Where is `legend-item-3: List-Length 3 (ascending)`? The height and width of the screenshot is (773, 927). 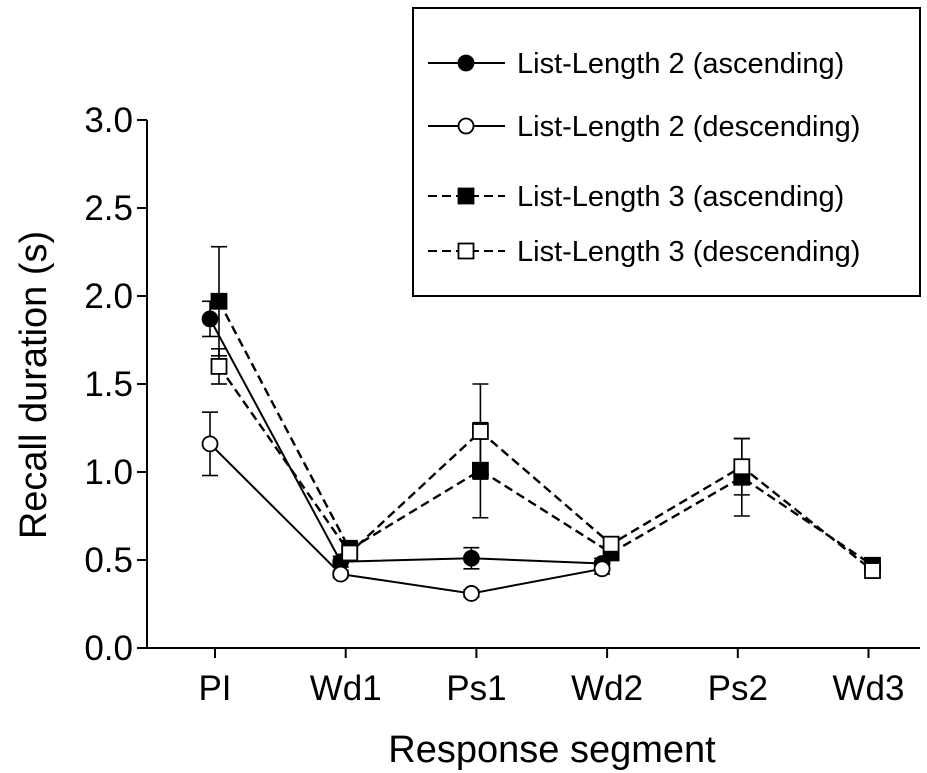
legend-item-3: List-Length 3 (ascending) is located at coordinates (636, 197).